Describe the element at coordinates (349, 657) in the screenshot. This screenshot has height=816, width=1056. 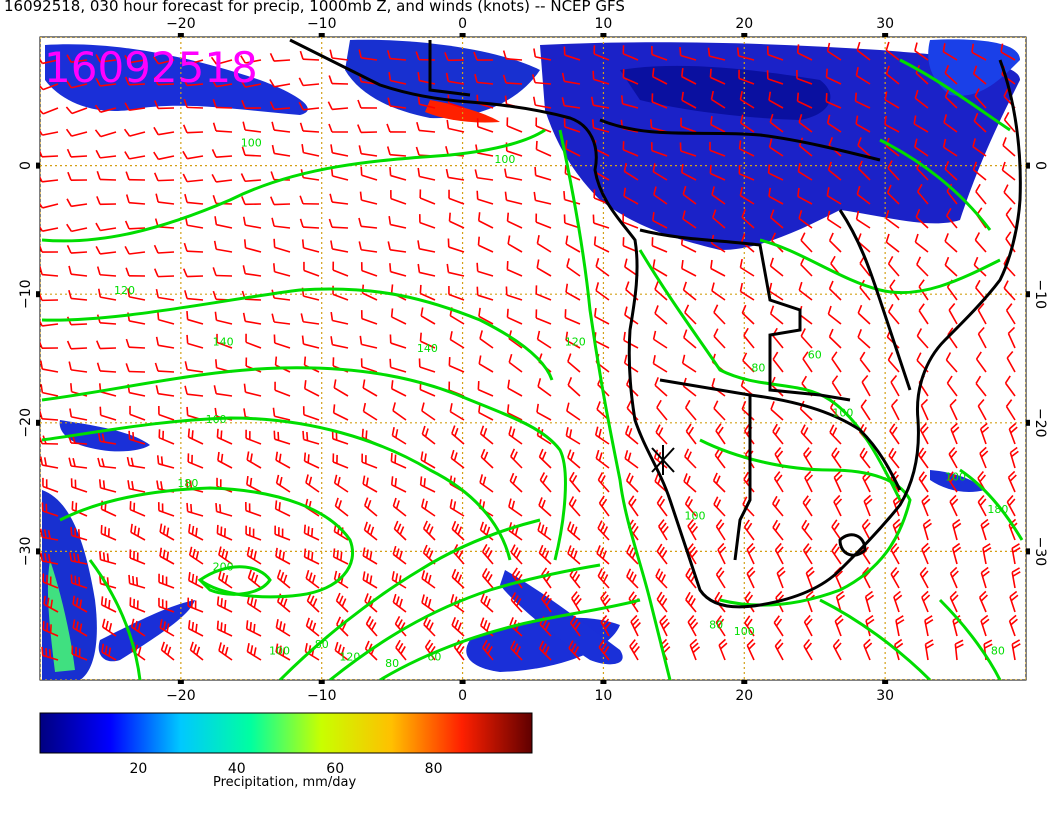
I see `contour-label: 120` at that location.